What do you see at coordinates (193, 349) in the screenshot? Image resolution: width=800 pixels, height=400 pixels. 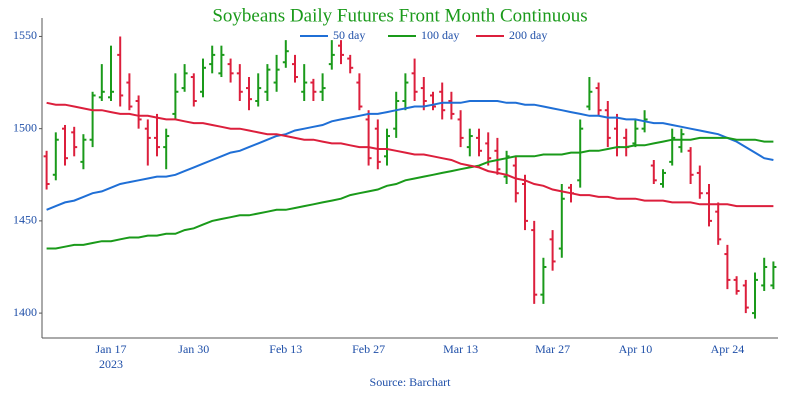 I see `x-tick-label: Jan 30` at bounding box center [193, 349].